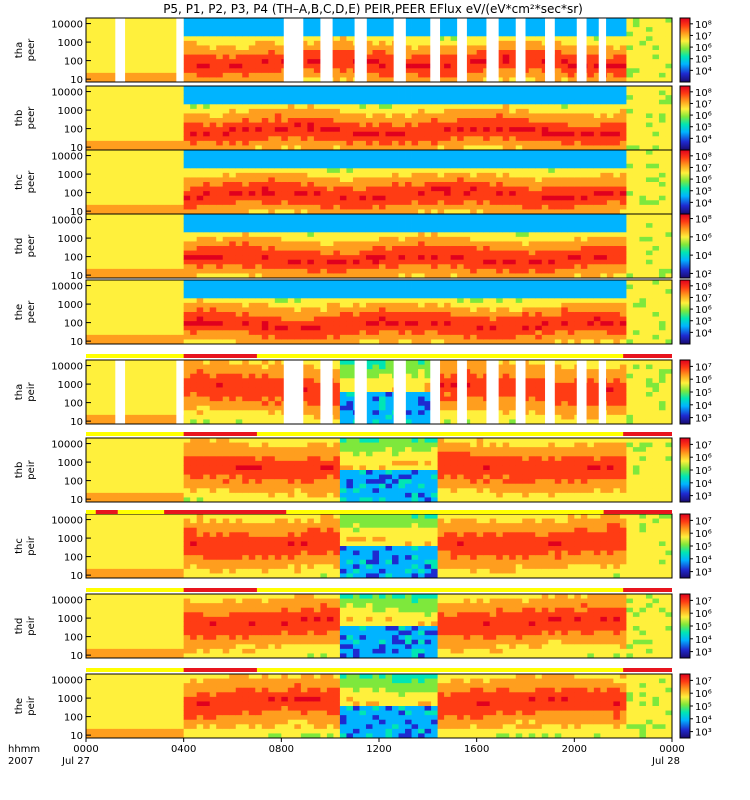 This screenshot has width=750, height=800. I want to click on y-label-probe: thb, so click(19, 118).